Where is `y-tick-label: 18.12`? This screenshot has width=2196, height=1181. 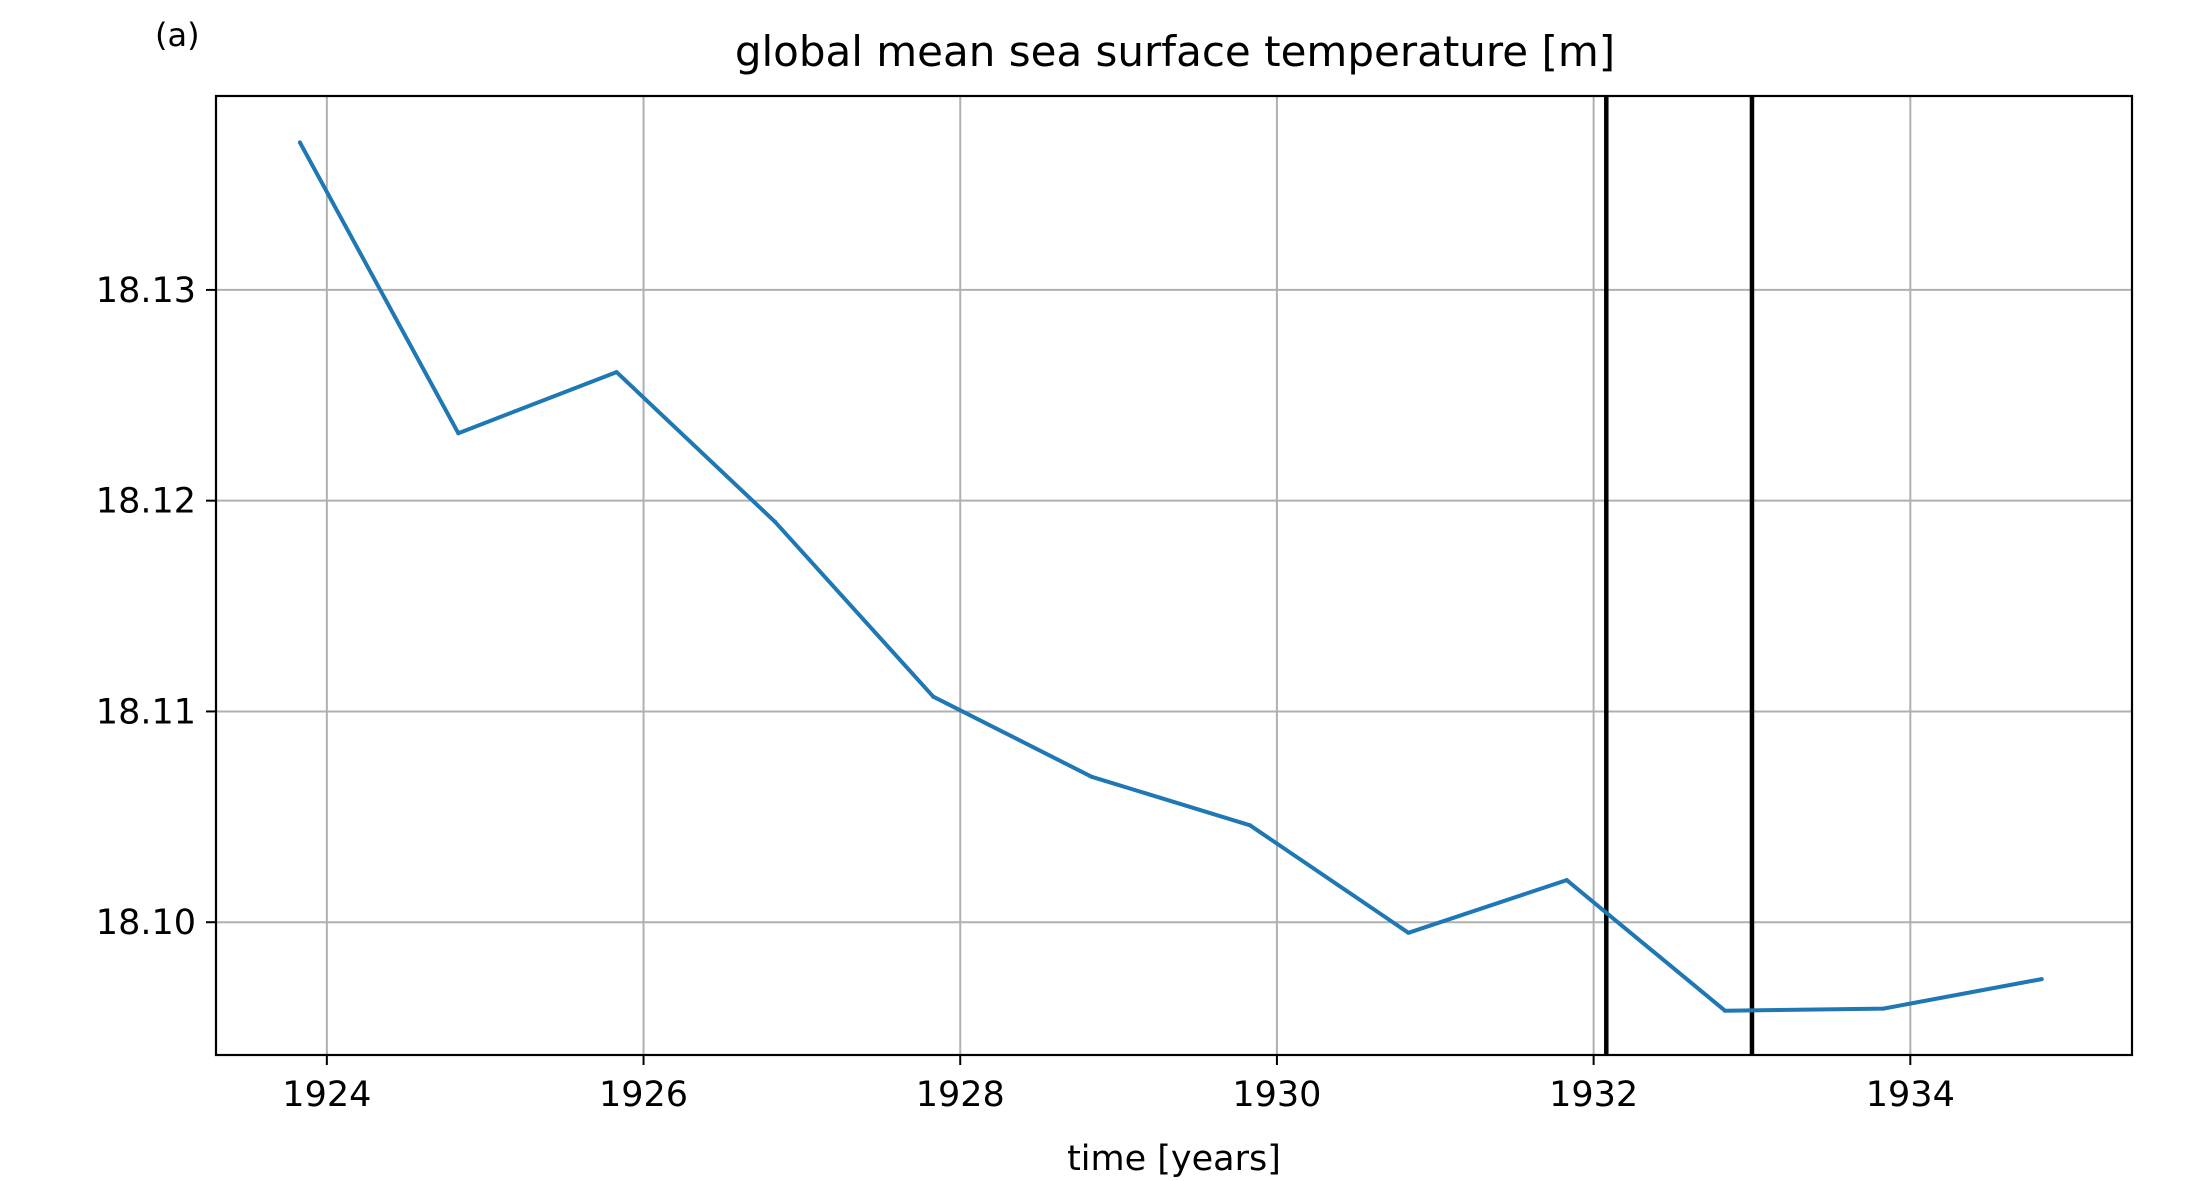 y-tick-label: 18.12 is located at coordinates (146, 502).